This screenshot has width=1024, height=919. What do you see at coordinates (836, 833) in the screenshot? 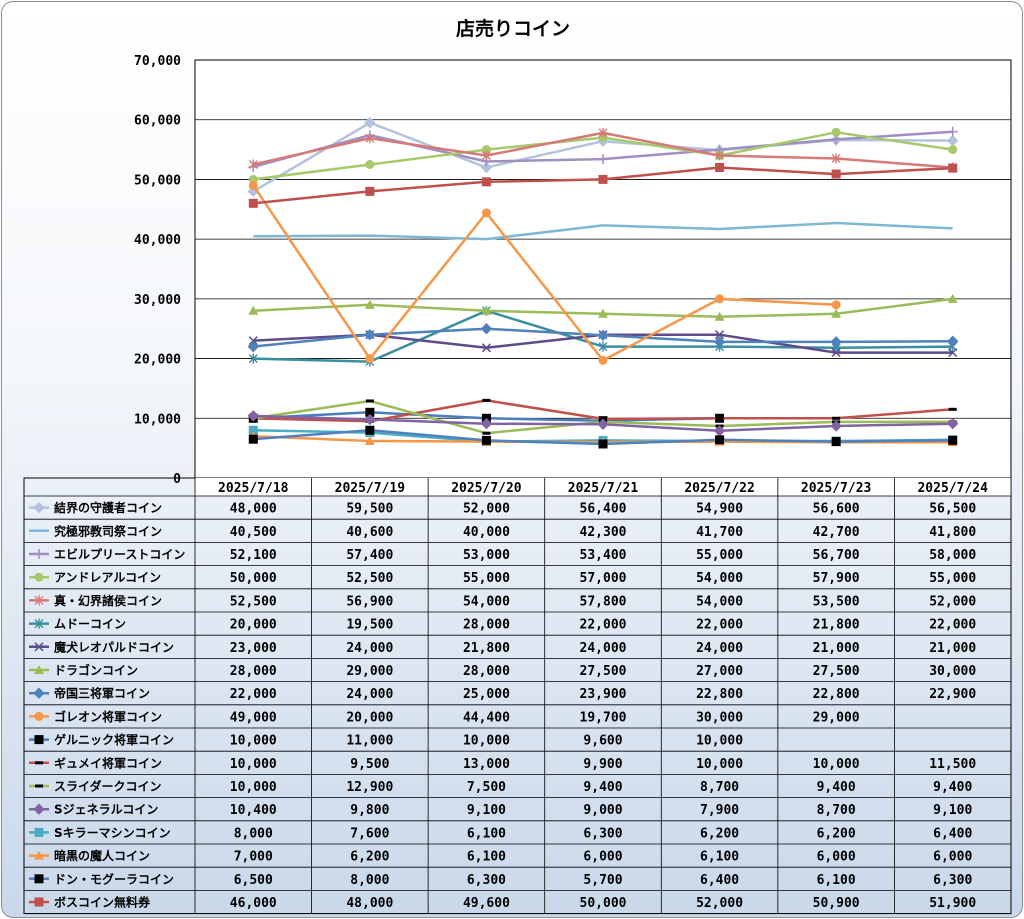
I see `table-cell: 6,200` at bounding box center [836, 833].